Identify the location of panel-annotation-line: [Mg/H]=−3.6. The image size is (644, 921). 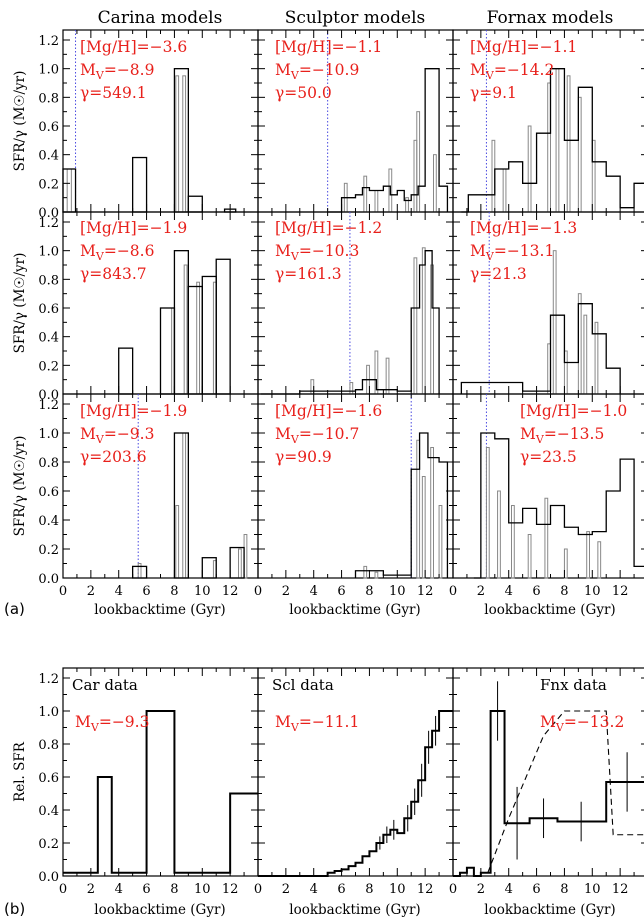
(133, 47).